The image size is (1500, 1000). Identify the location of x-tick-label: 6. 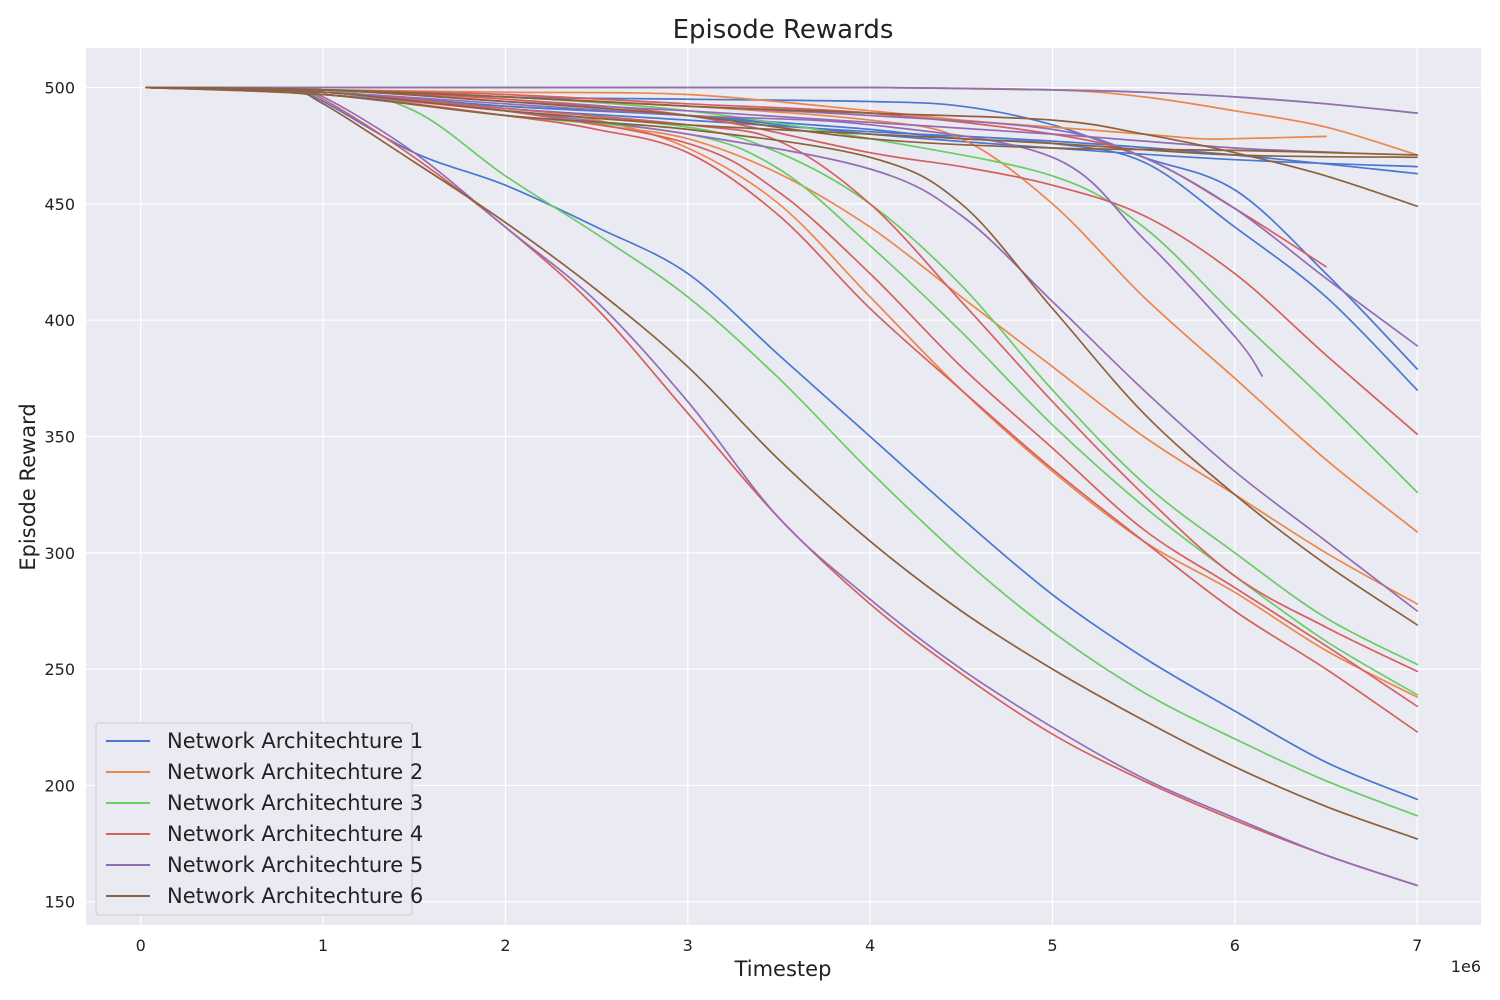
(1235, 945).